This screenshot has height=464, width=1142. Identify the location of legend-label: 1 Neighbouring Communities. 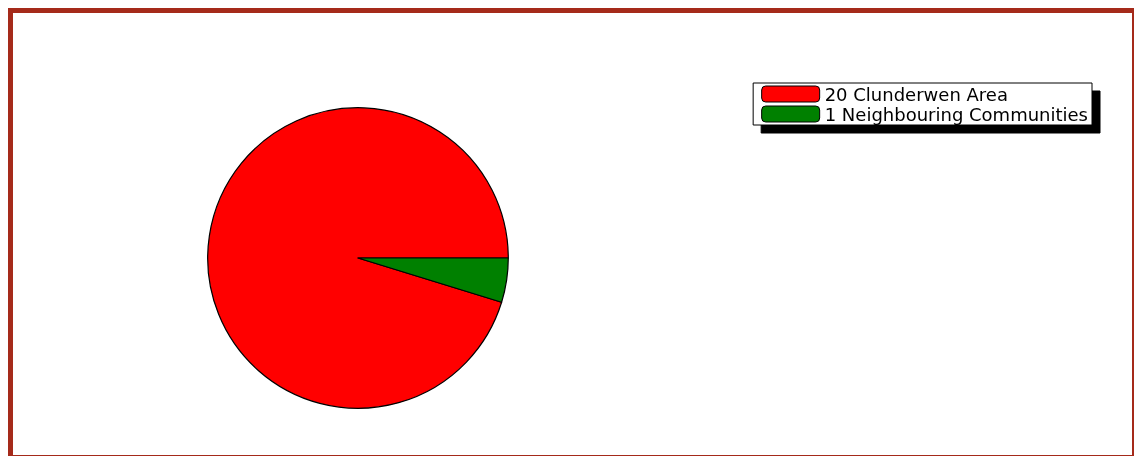
(956, 114).